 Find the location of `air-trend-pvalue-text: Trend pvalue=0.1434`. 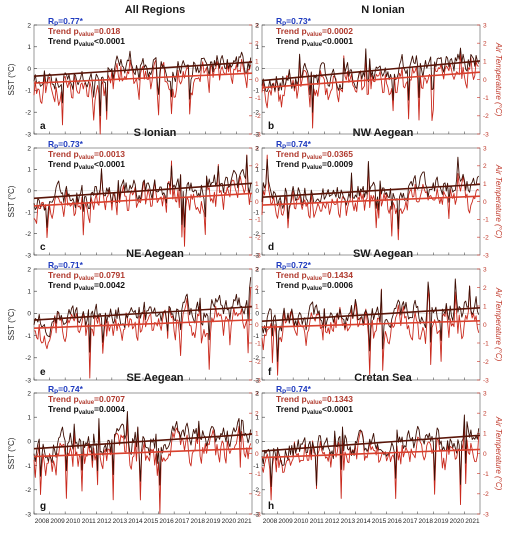

air-trend-pvalue-text: Trend pvalue=0.1434 is located at coordinates (314, 276).